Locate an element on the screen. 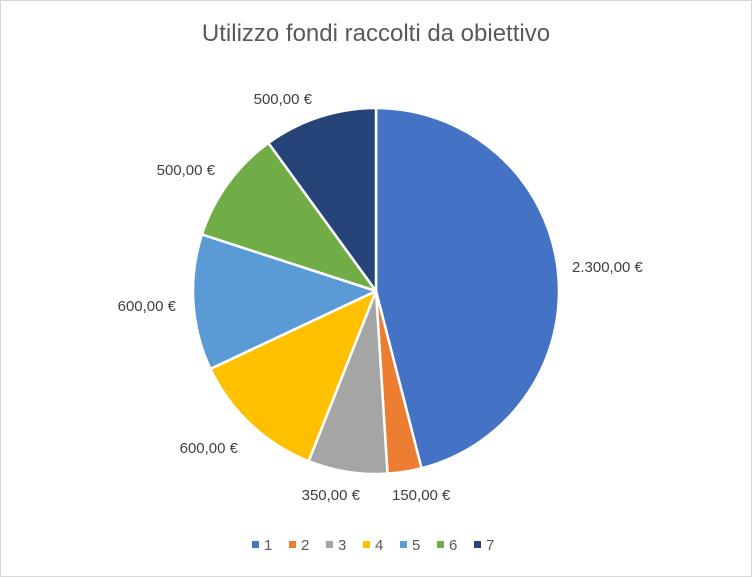 The image size is (752, 577). data-label-6: 500,00 € is located at coordinates (186, 170).